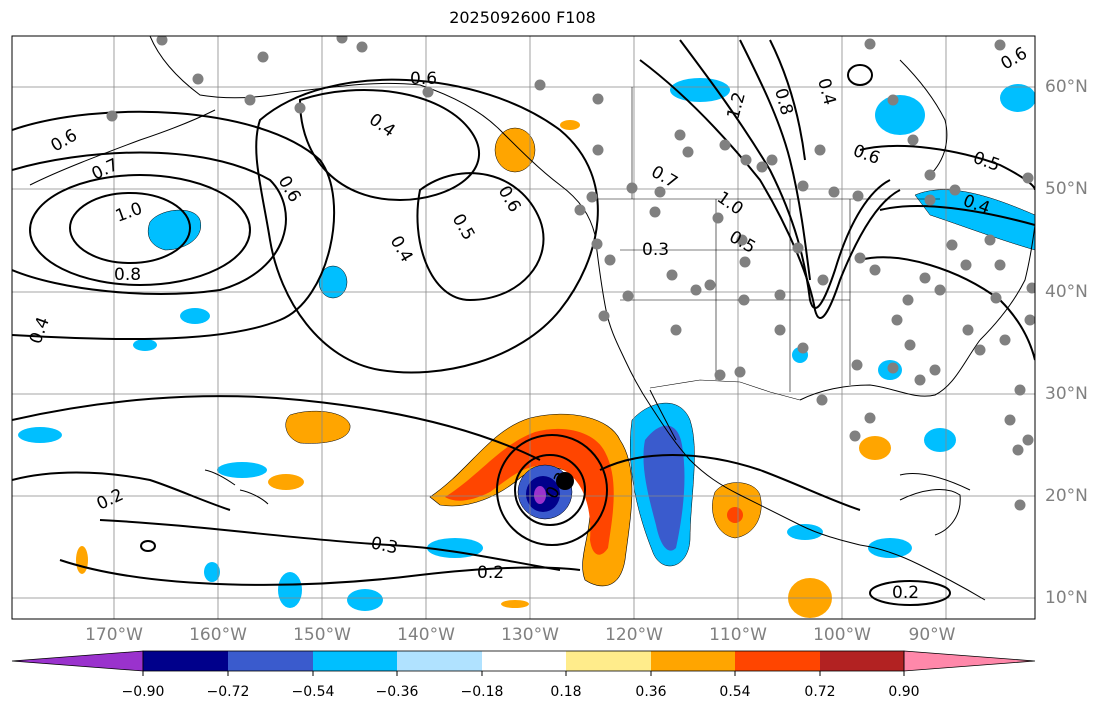 Image resolution: width=1105 pixels, height=712 pixels. I want to click on colorbar-tick-label: 0.36, so click(651, 692).